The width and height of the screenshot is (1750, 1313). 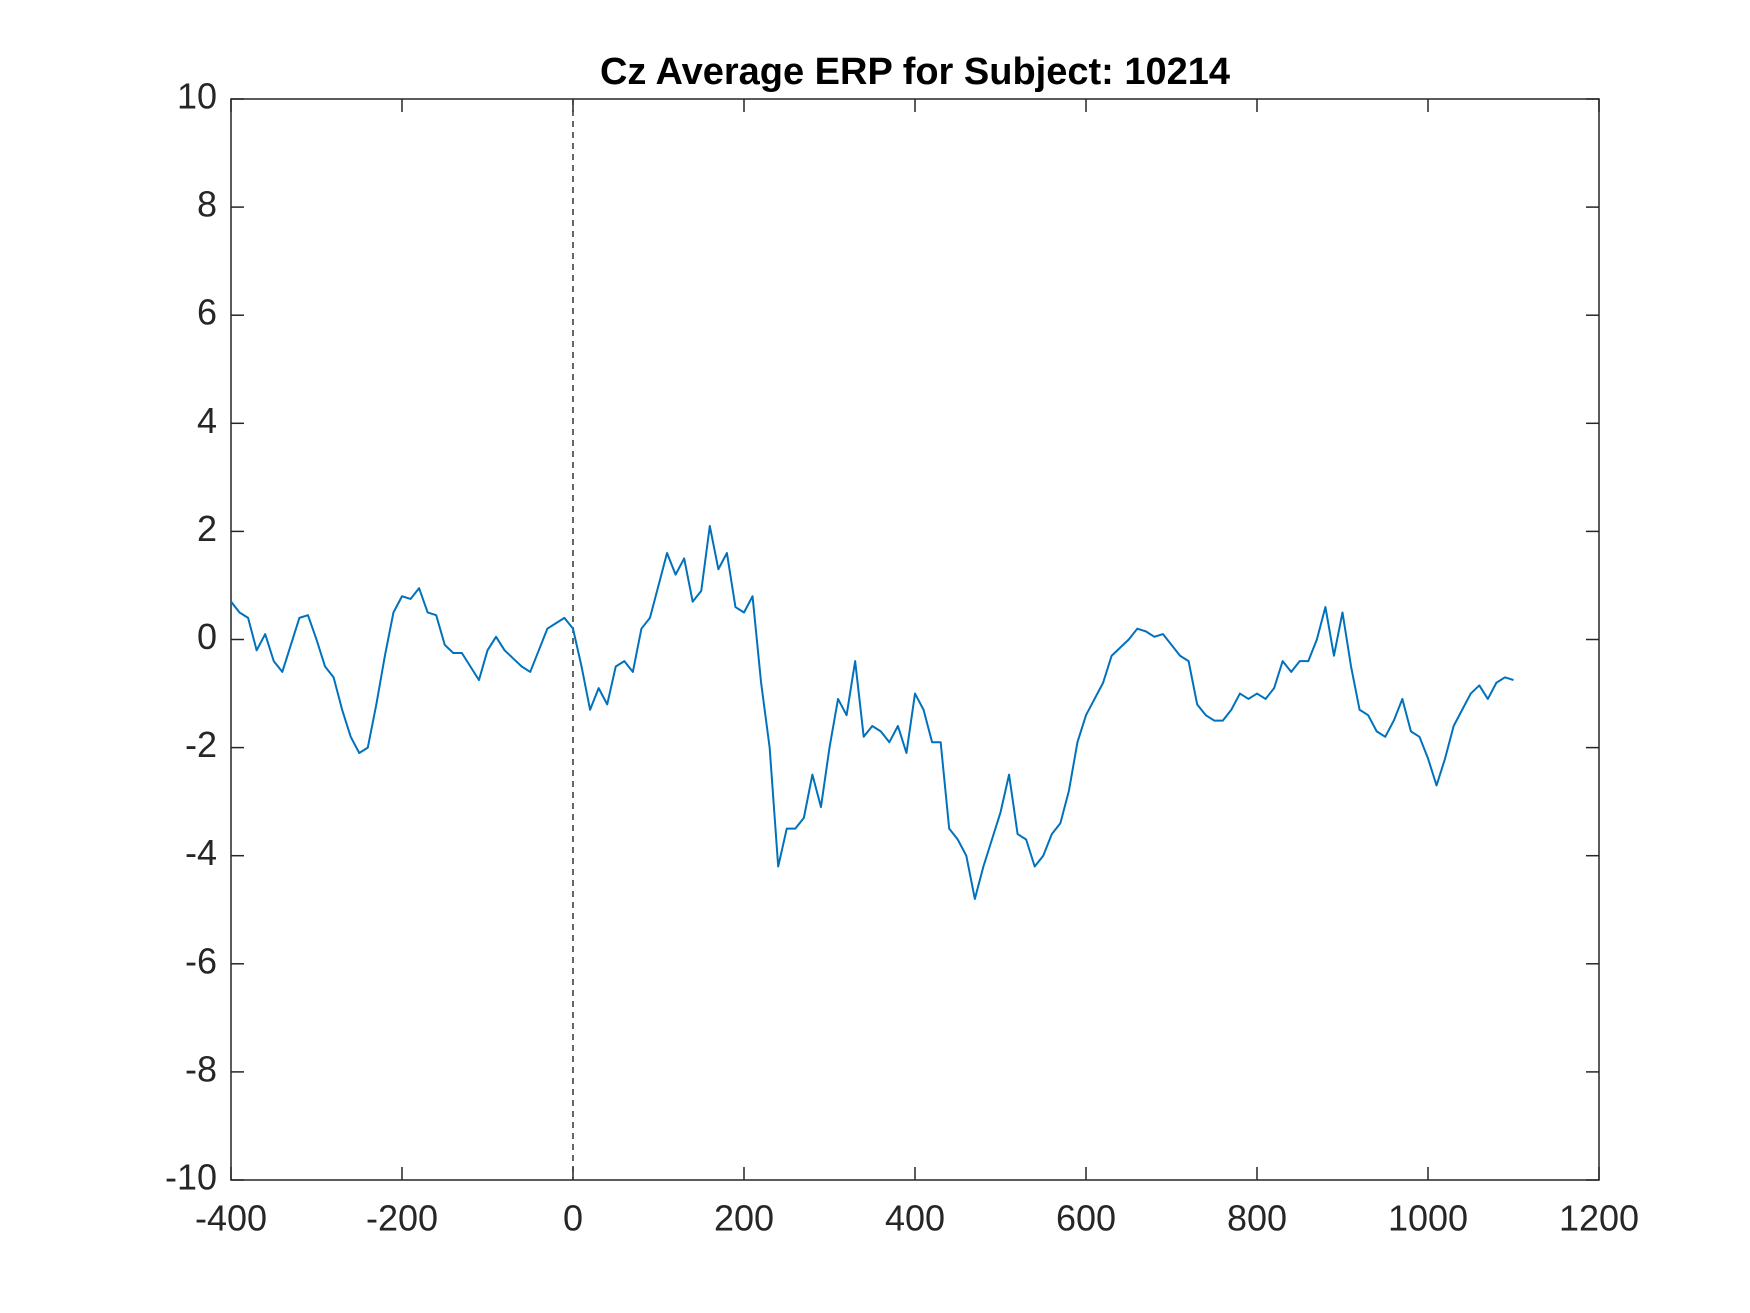 What do you see at coordinates (197, 96) in the screenshot?
I see `y-tick-label: 10` at bounding box center [197, 96].